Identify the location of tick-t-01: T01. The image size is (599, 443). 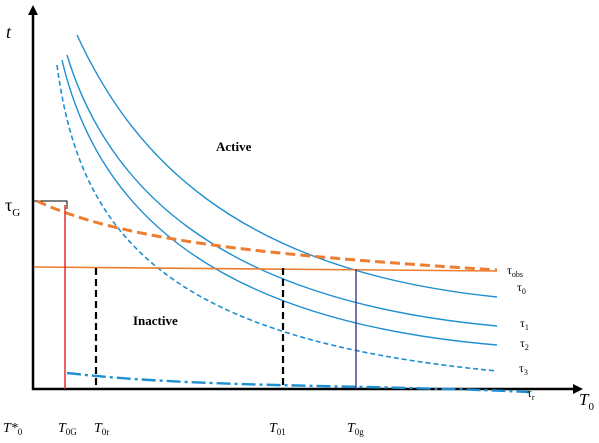
(277, 429).